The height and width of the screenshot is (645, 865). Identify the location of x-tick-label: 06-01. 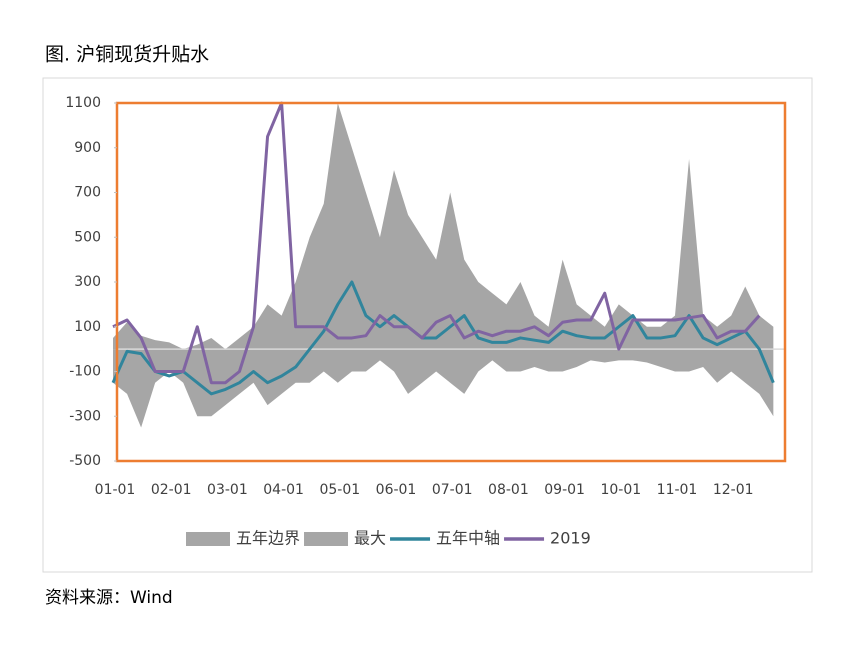
(396, 490).